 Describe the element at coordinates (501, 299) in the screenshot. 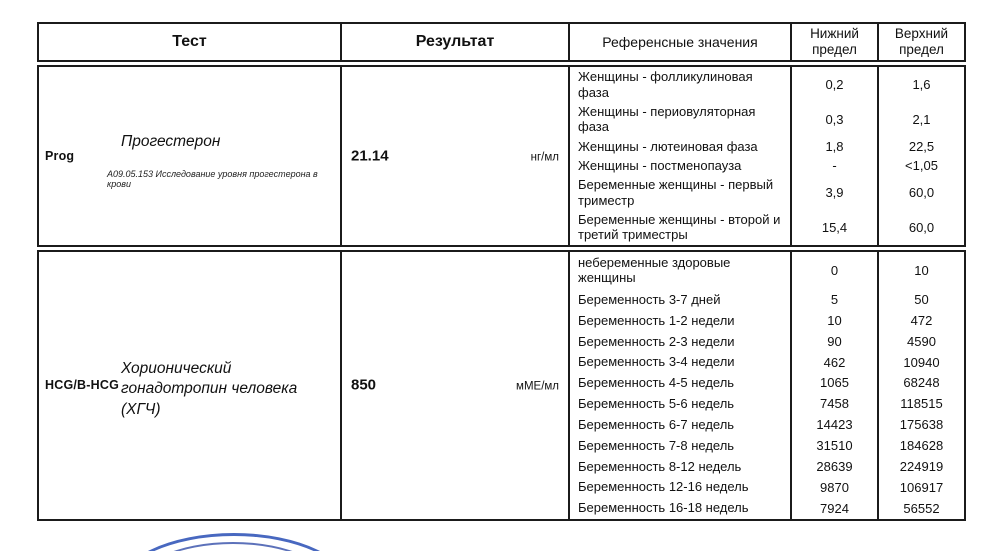

I see `reference-row: Беременность 3-7 дней 5 50` at that location.